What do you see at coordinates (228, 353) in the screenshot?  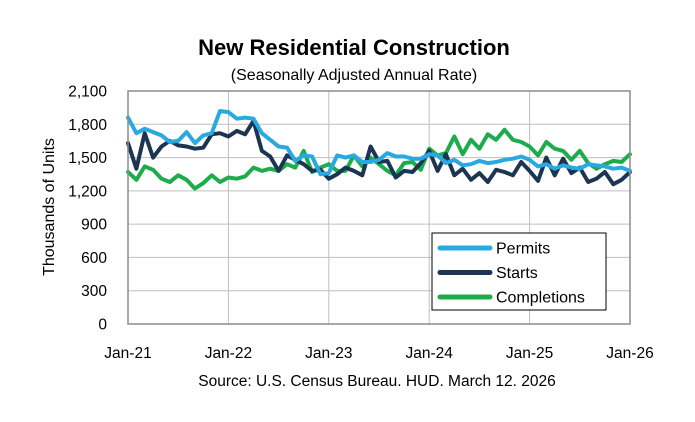 I see `x-tick-label: Jan-22` at bounding box center [228, 353].